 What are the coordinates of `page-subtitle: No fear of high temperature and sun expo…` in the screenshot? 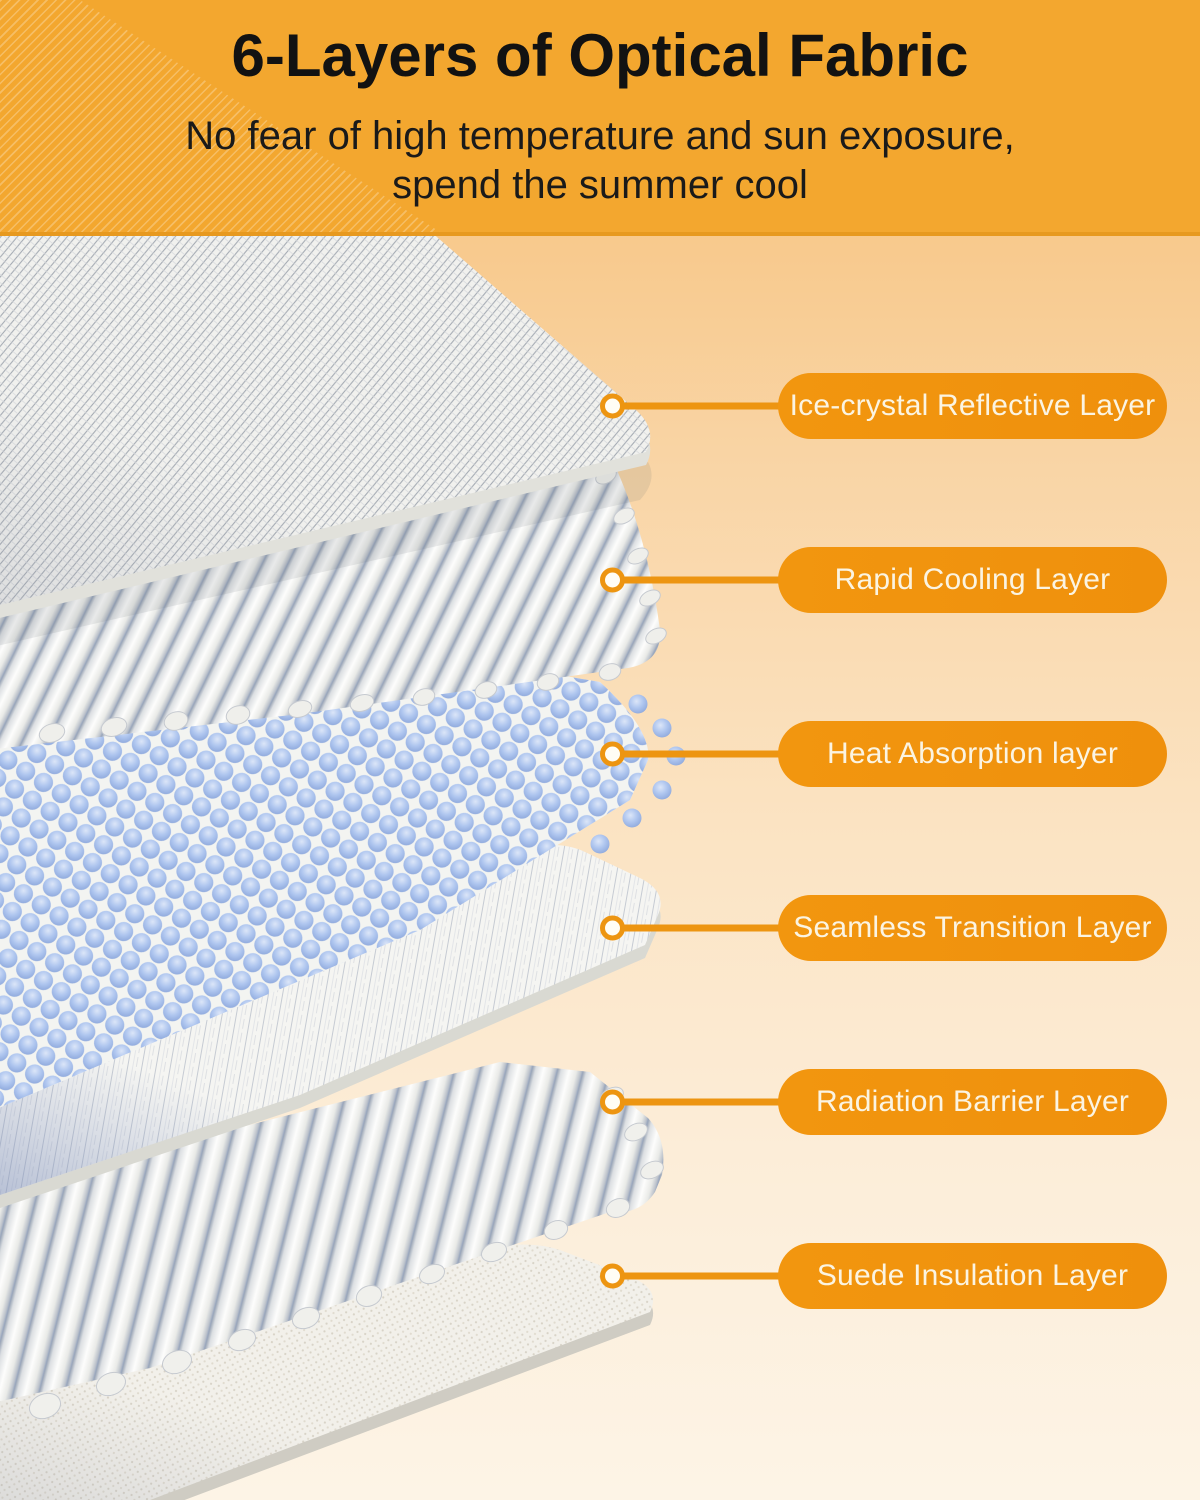 It's located at (600, 161).